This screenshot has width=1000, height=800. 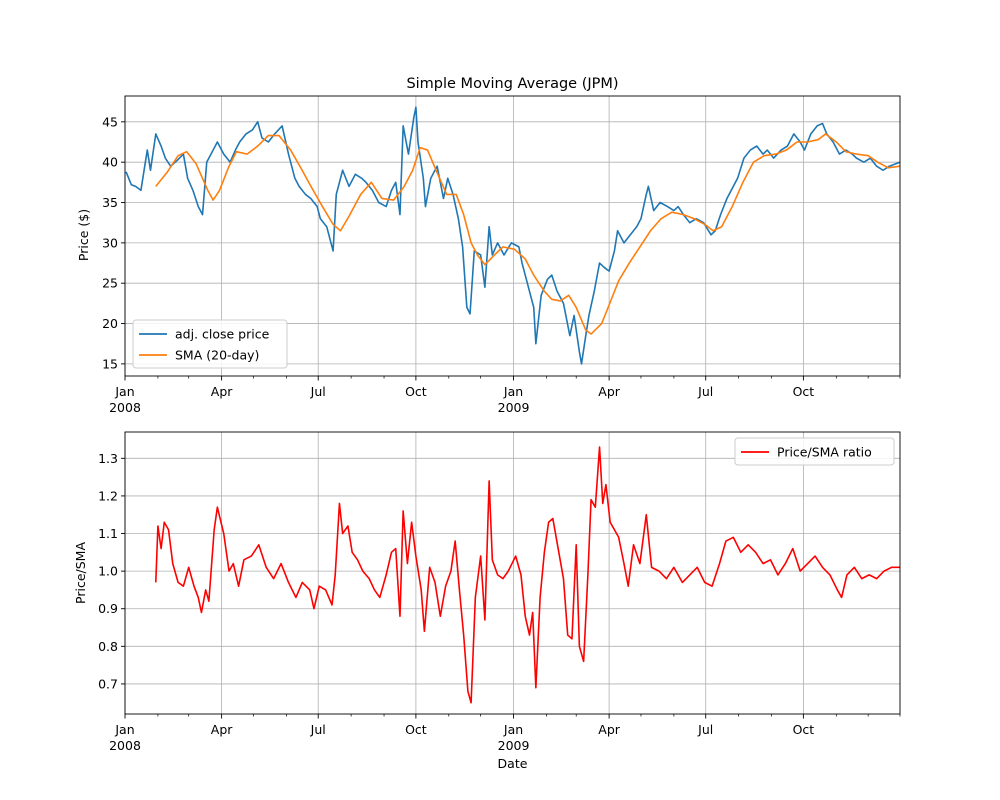 I want to click on y-tick-label: 1.2, so click(x=108, y=495).